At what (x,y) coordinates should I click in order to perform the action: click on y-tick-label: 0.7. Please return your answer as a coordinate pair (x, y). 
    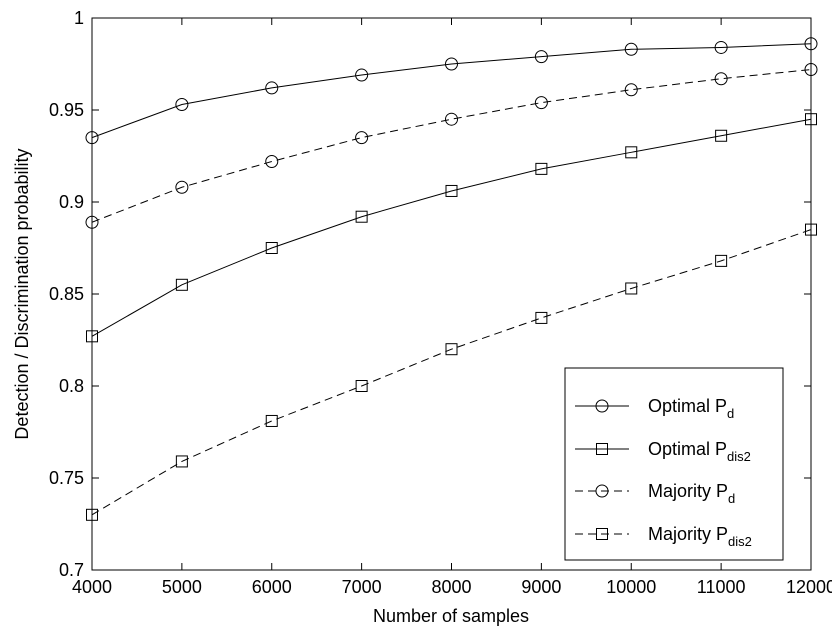
    Looking at the image, I should click on (71, 570).